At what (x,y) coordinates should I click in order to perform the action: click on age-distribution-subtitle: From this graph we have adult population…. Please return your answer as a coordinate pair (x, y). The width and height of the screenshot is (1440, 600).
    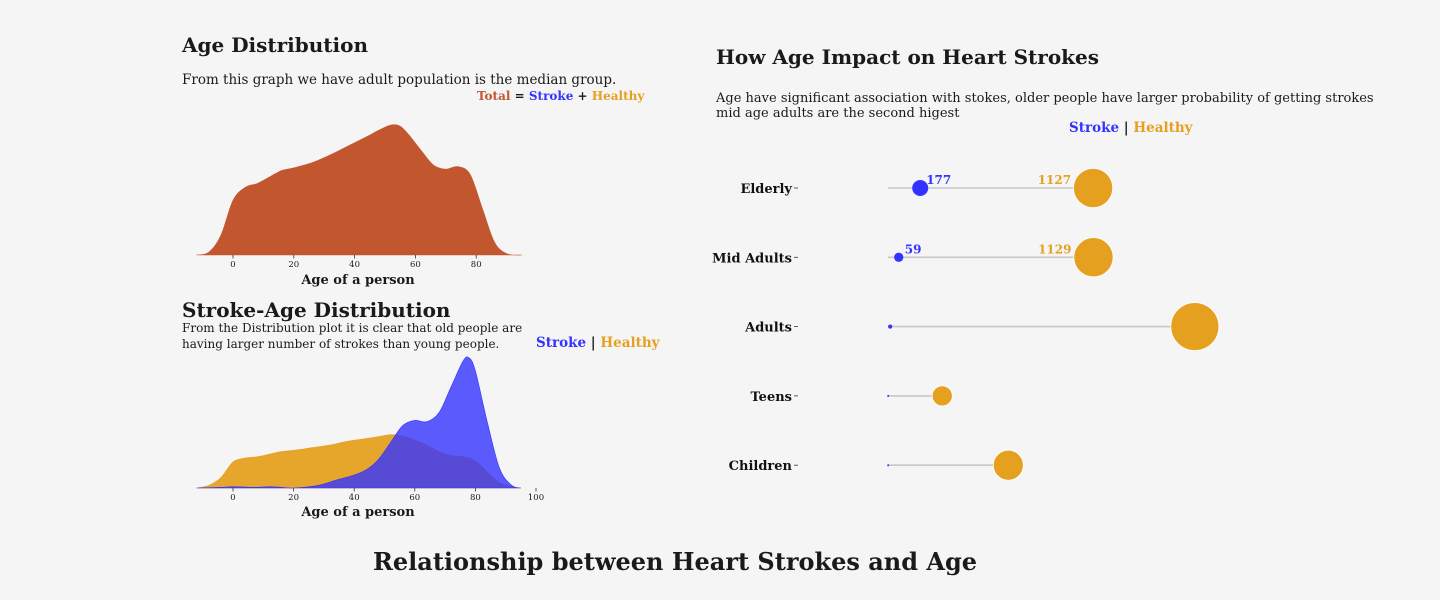
    Looking at the image, I should click on (399, 80).